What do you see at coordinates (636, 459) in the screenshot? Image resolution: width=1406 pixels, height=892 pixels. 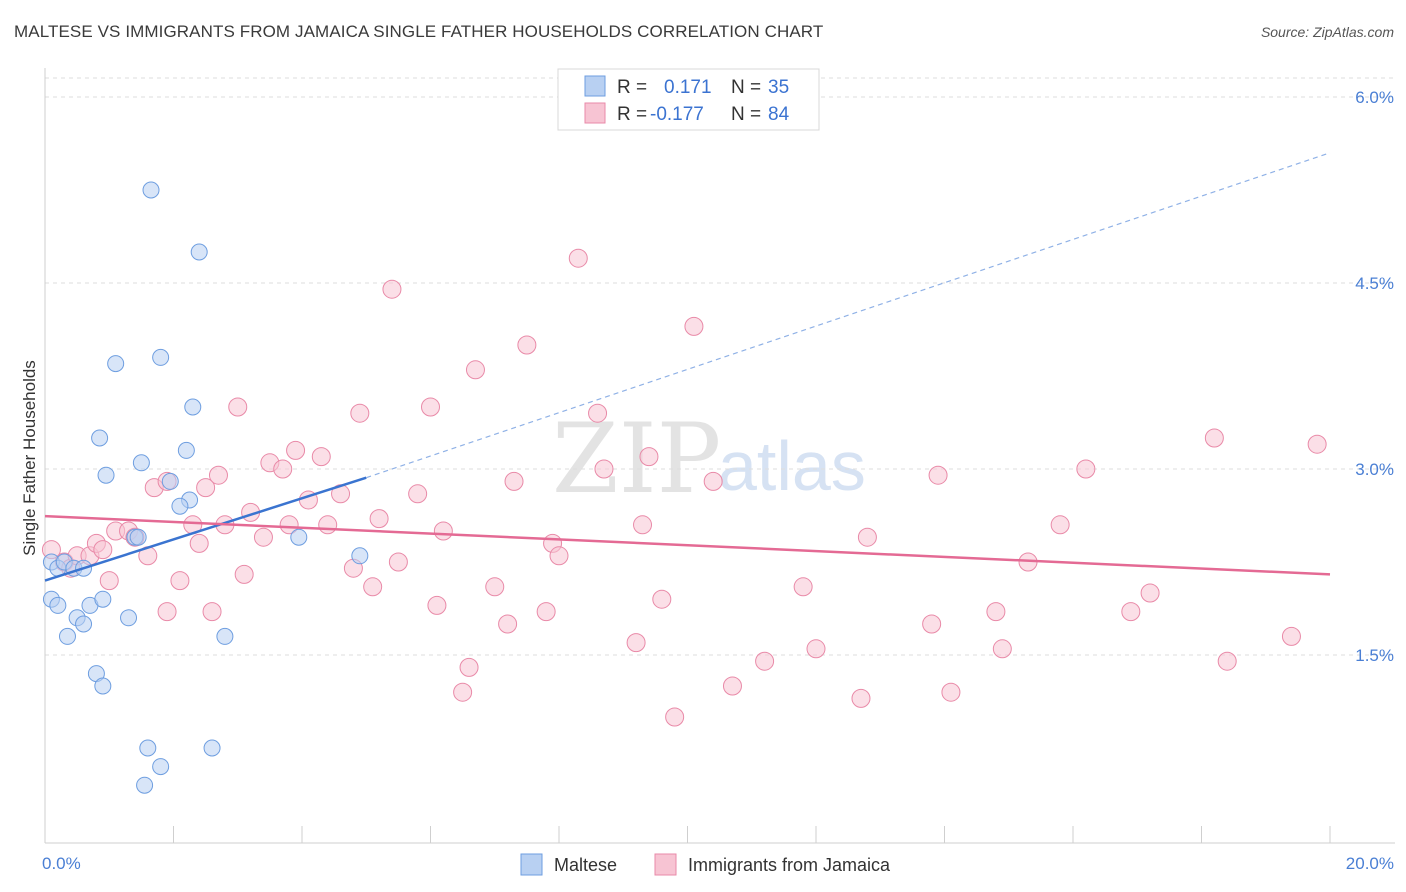 I see `watermark-zip: ZIP` at bounding box center [636, 459].